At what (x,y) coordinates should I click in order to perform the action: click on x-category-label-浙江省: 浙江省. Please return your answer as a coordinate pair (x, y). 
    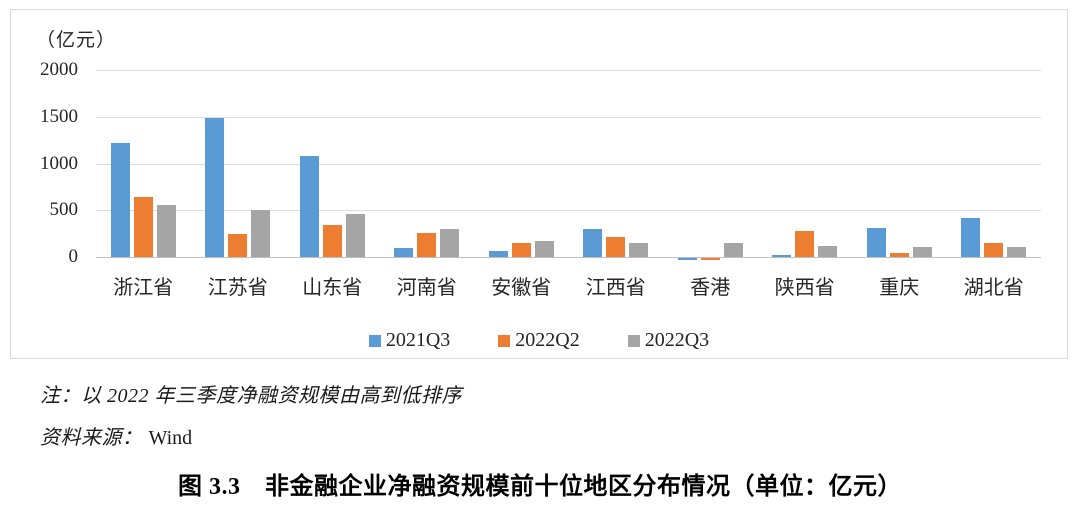
    Looking at the image, I should click on (143, 288).